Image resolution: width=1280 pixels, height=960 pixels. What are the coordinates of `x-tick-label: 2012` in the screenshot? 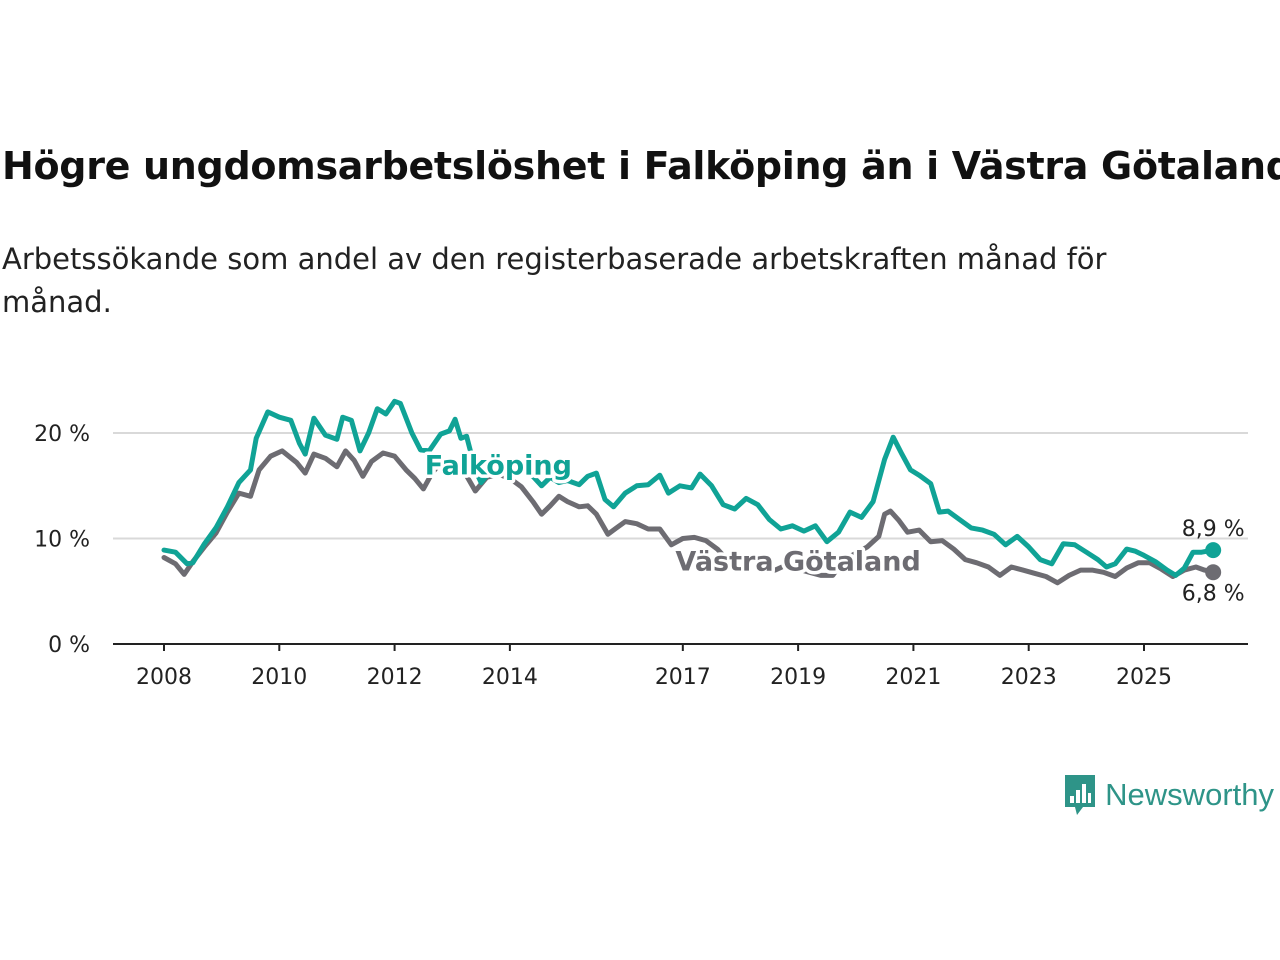 It's located at (395, 677).